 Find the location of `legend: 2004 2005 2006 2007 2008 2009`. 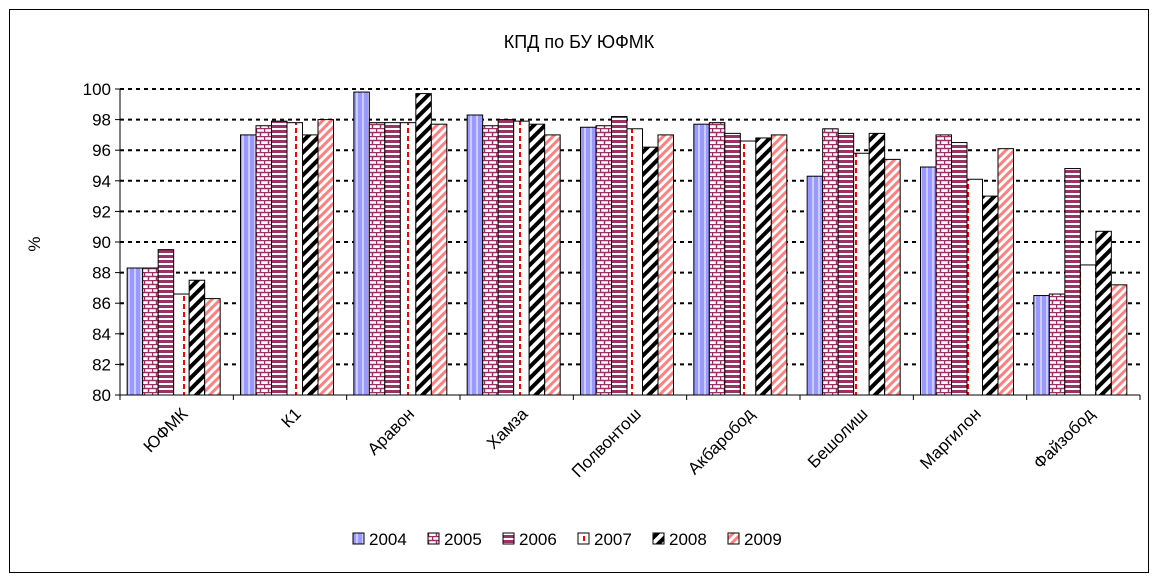

legend: 2004 2005 2006 2007 2008 2009 is located at coordinates (567, 539).